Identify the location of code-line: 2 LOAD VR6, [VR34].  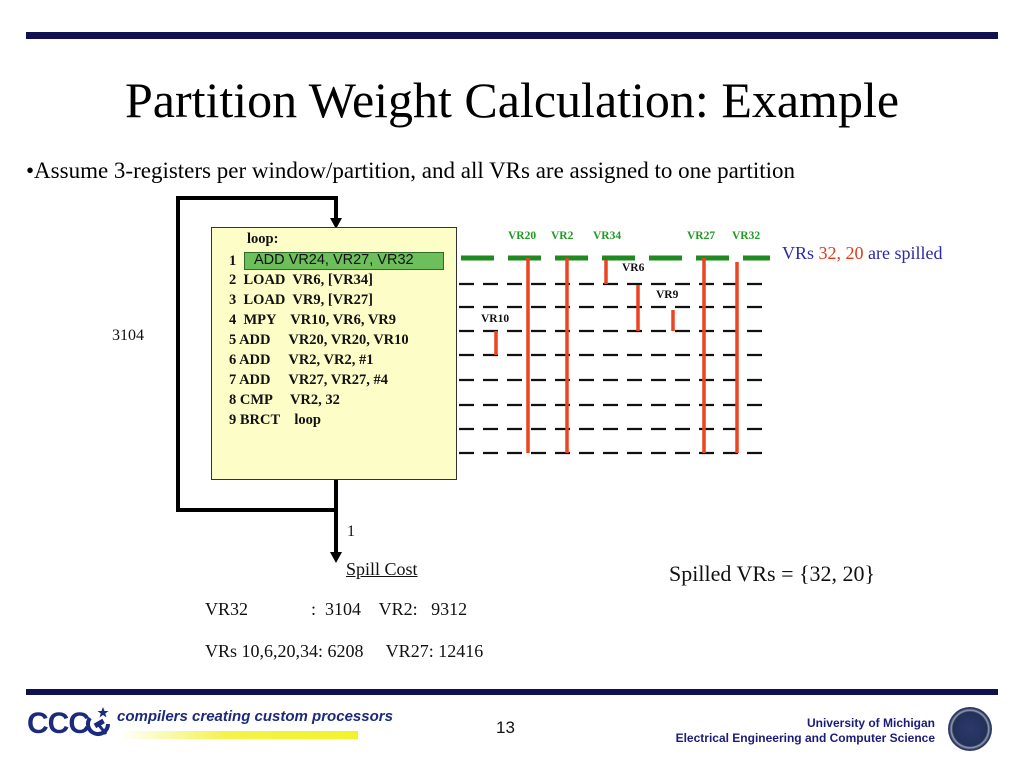
(301, 280).